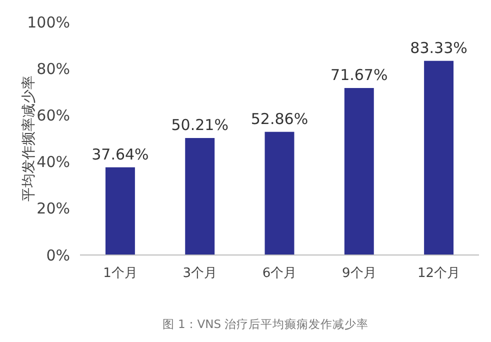 The image size is (491, 342). What do you see at coordinates (48, 22) in the screenshot?
I see `y-tick-label: 100%` at bounding box center [48, 22].